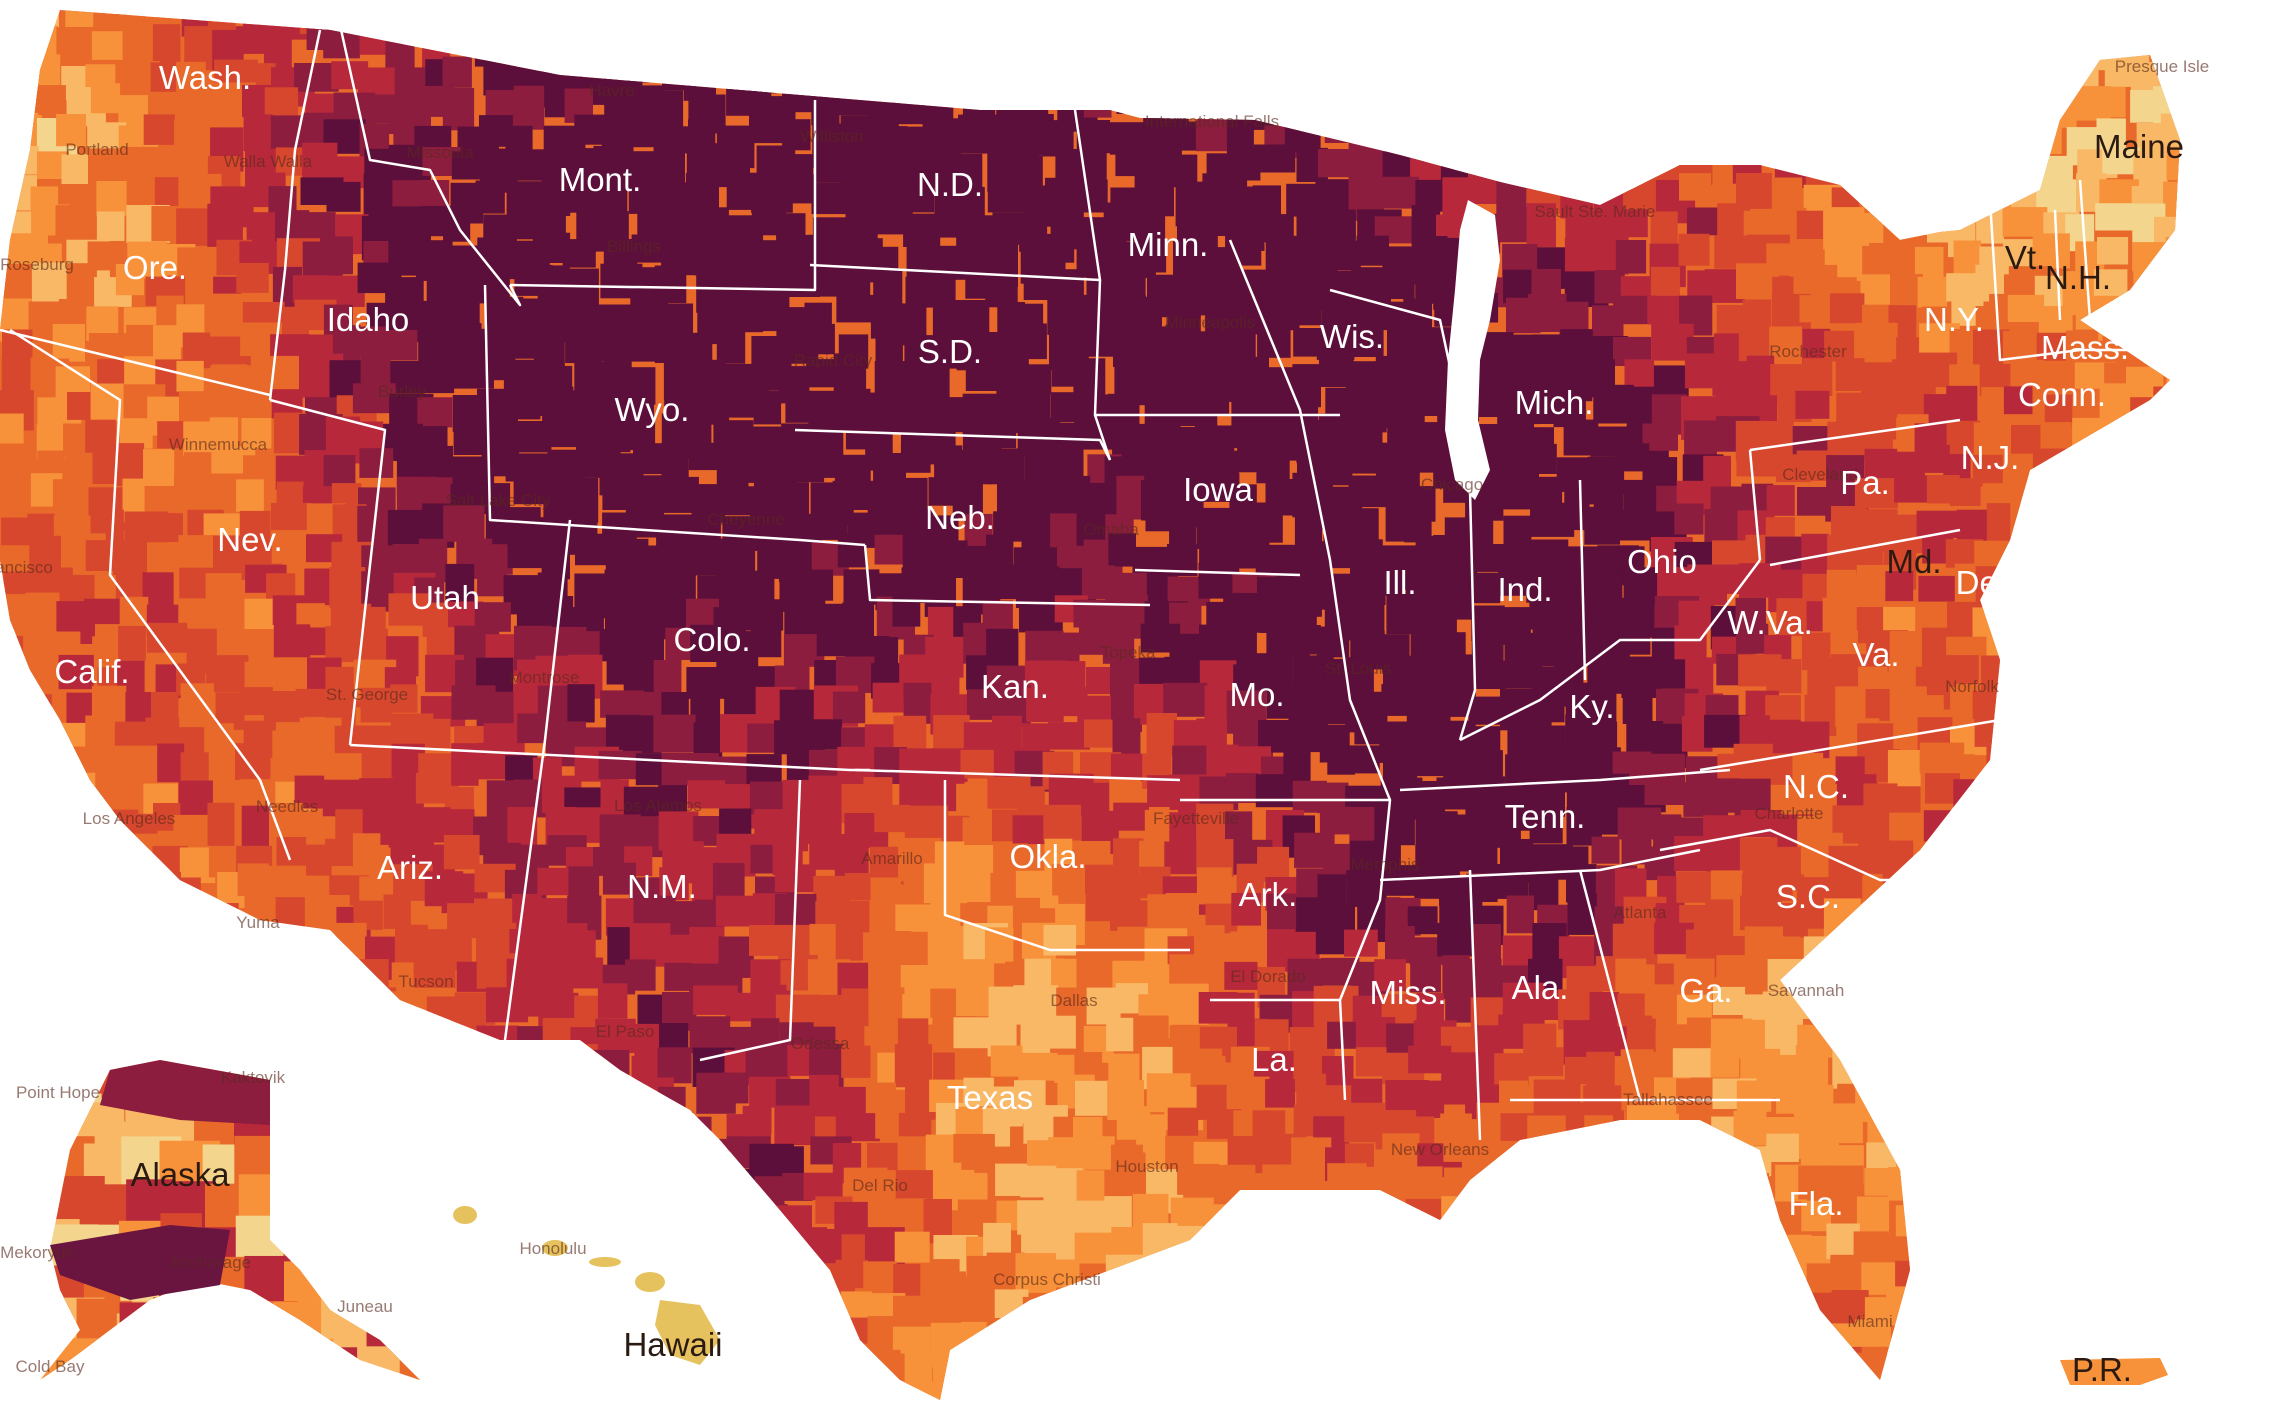 This screenshot has width=2274, height=1406. Describe the element at coordinates (1789, 813) in the screenshot. I see `city-label: Charlotte` at that location.